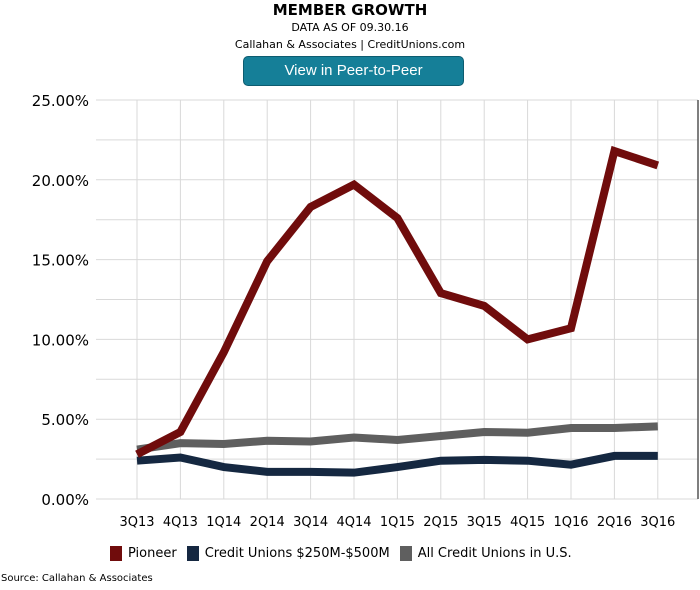  What do you see at coordinates (350, 10) in the screenshot?
I see `chart-title: MEMBER GROWTH` at bounding box center [350, 10].